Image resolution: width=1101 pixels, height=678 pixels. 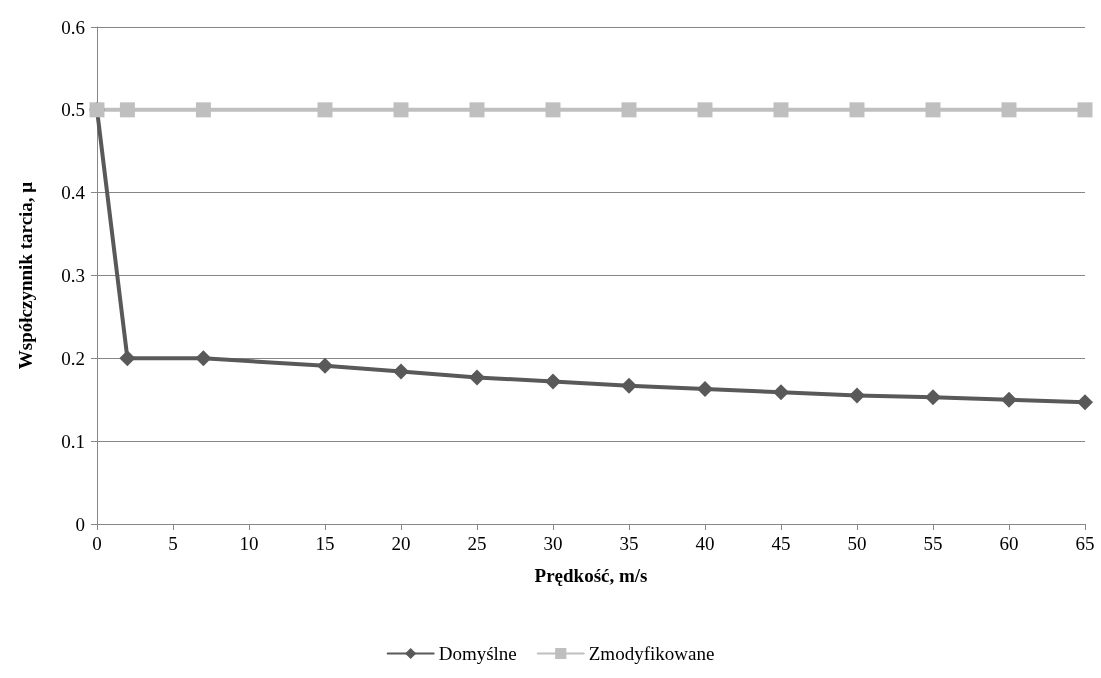 What do you see at coordinates (325, 543) in the screenshot?
I see `x-tick-label: 15` at bounding box center [325, 543].